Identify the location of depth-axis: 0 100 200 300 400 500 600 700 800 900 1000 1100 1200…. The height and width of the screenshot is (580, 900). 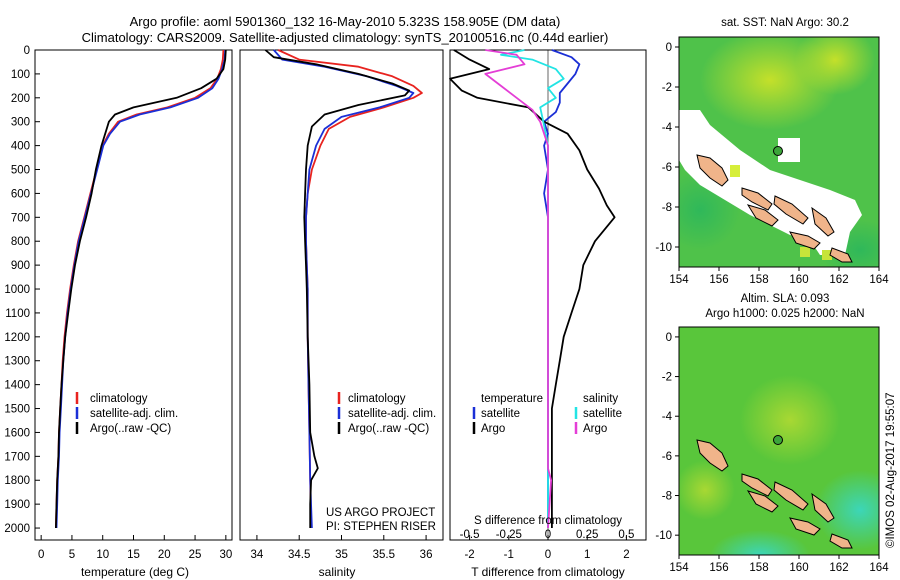
(22, 290).